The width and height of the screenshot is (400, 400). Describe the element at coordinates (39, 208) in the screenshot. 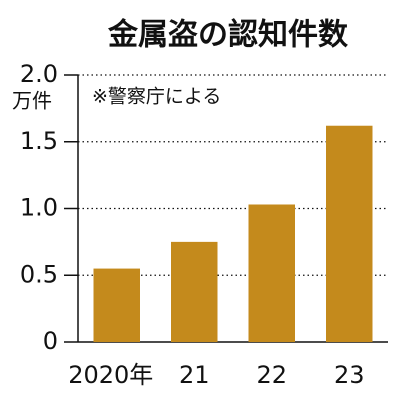

I see `y-tick-label: 1.0` at that location.